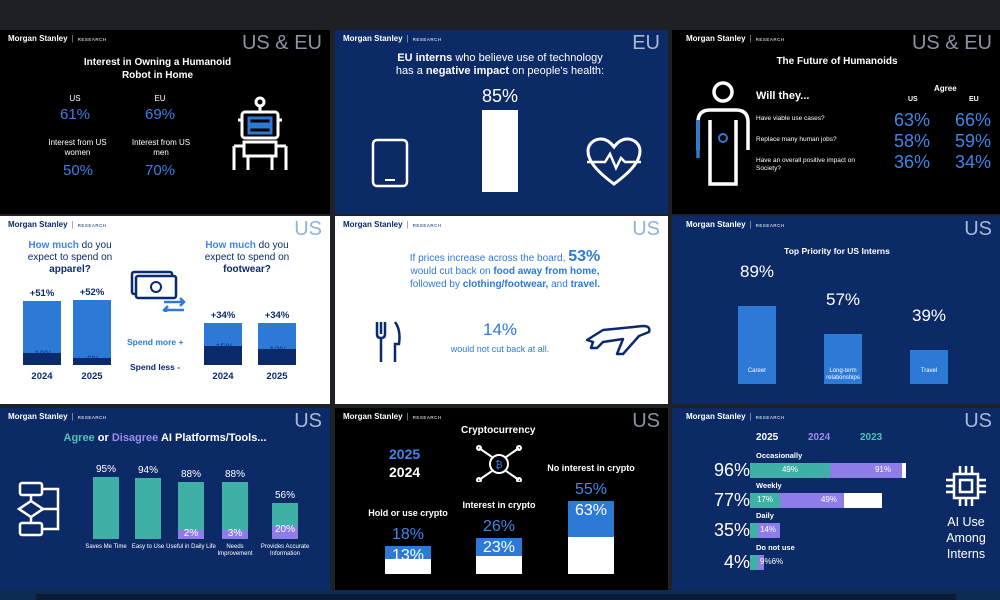 This screenshot has height=600, width=1000. I want to click on priority-label: Long-term relationships, so click(843, 374).